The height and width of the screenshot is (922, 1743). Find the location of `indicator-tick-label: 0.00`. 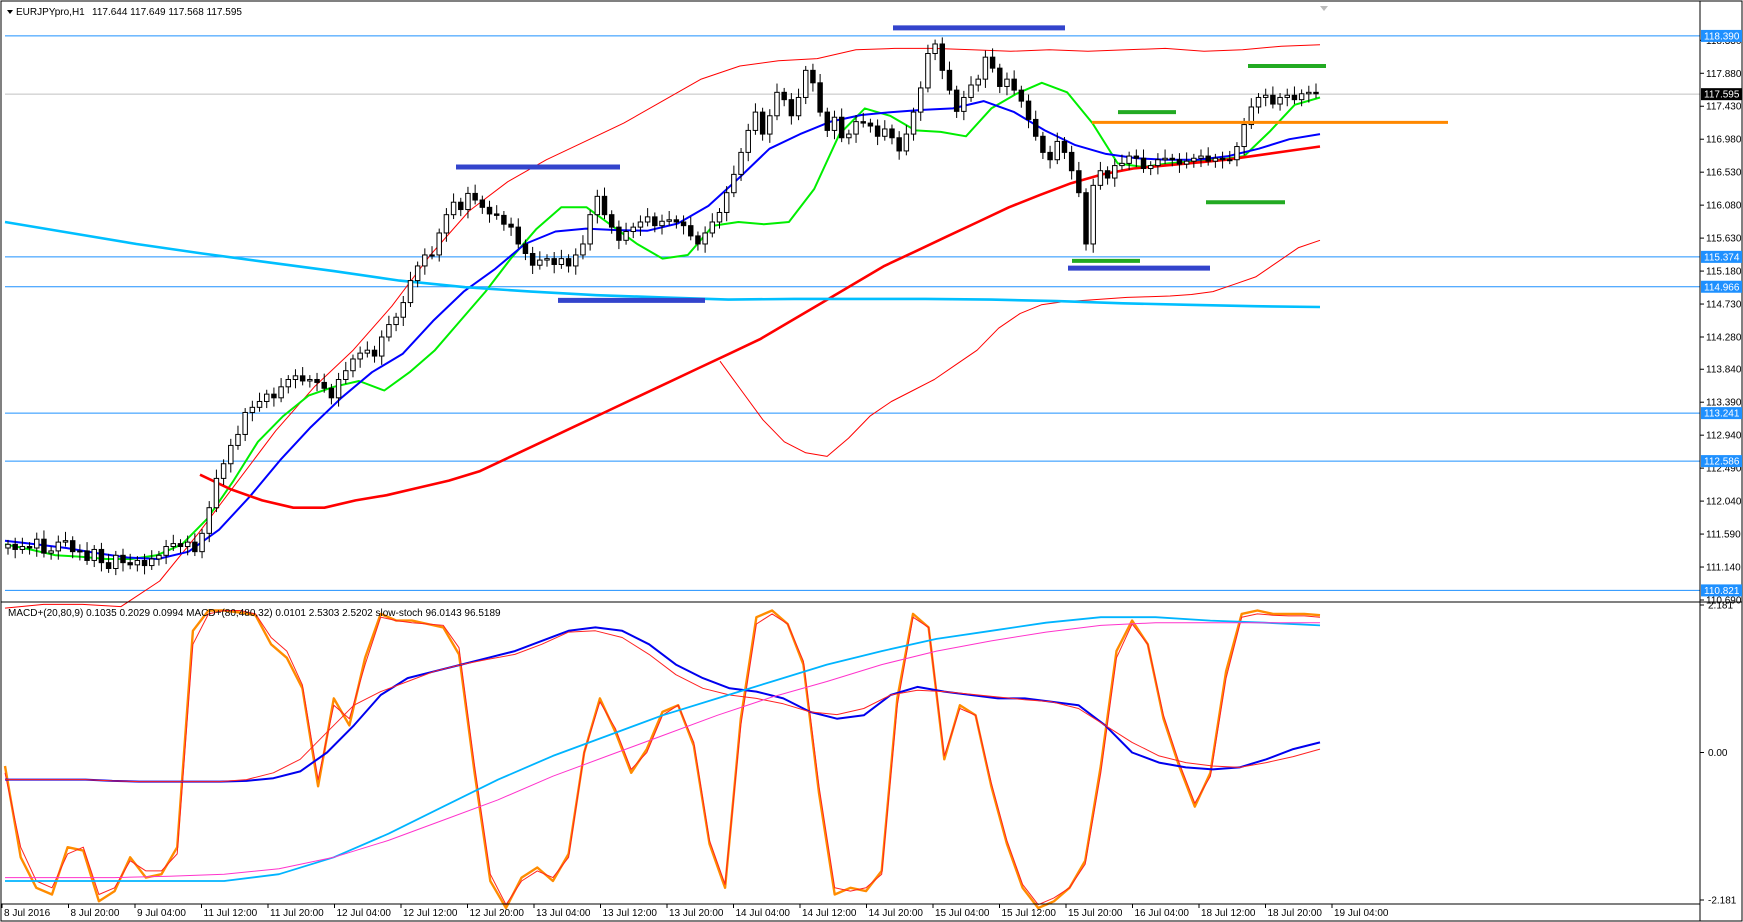

indicator-tick-label: 0.00 is located at coordinates (1718, 753).